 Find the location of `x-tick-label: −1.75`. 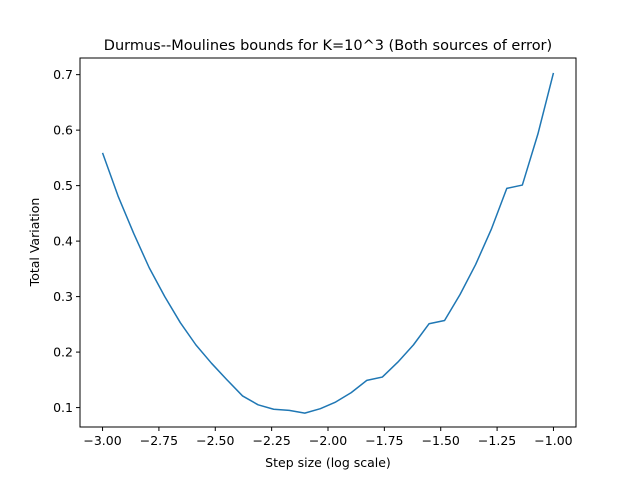

x-tick-label: −1.75 is located at coordinates (384, 440).